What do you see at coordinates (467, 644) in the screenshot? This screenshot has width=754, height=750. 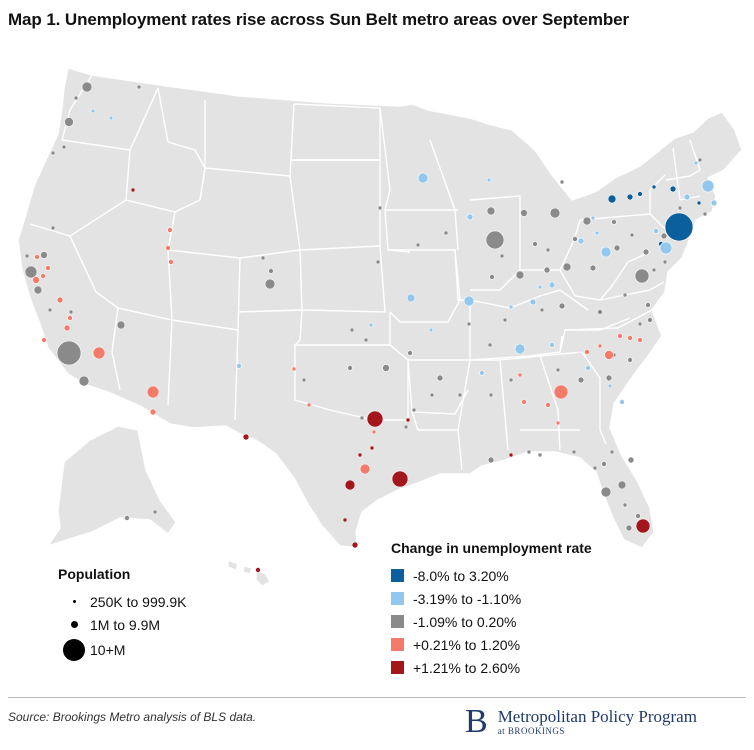 I see `change-legend-label: +0.21% to 1.20%` at bounding box center [467, 644].